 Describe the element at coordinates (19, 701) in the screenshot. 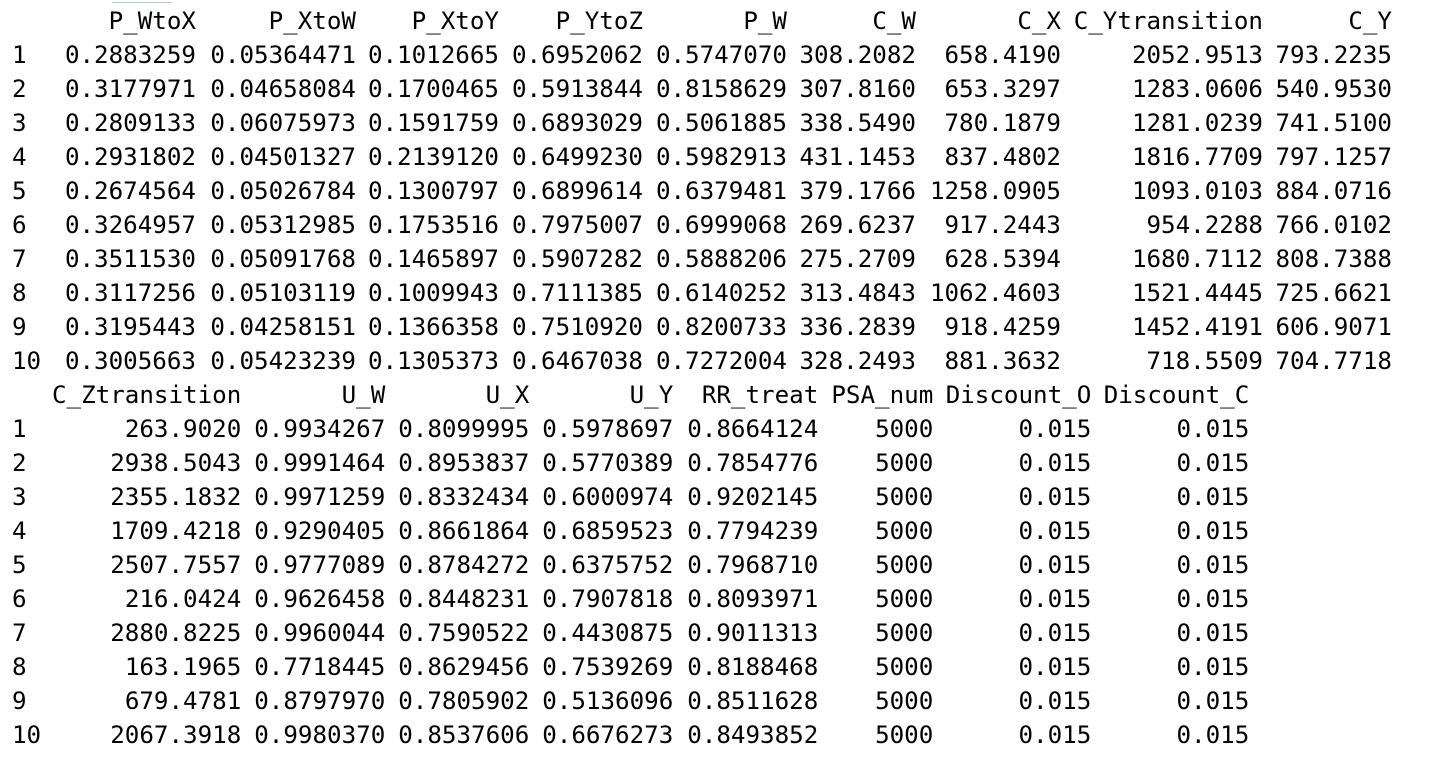

I see `row-name: 9` at that location.